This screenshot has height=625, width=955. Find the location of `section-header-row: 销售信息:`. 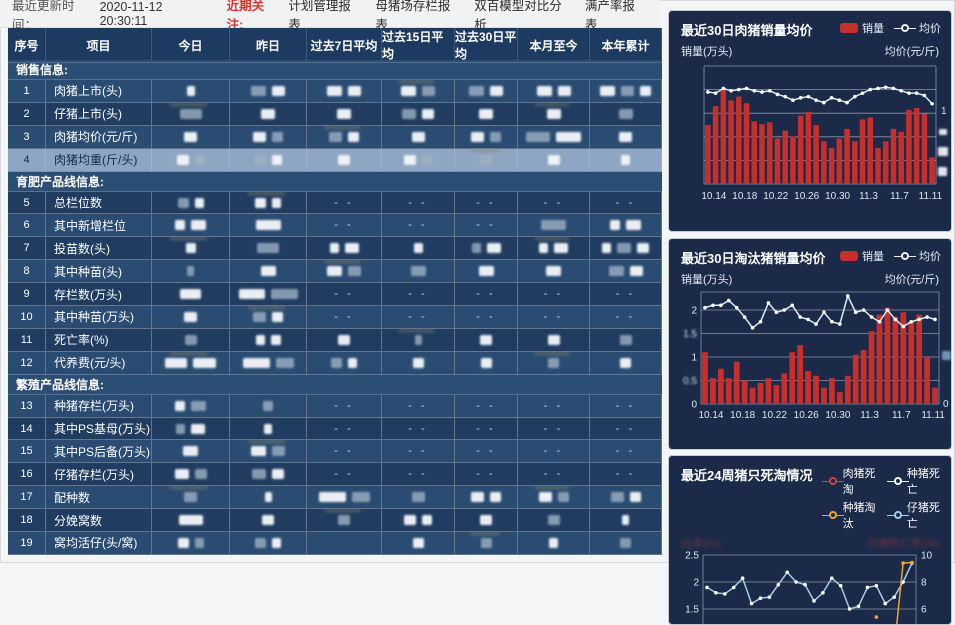

section-header-row: 销售信息: is located at coordinates (335, 70).